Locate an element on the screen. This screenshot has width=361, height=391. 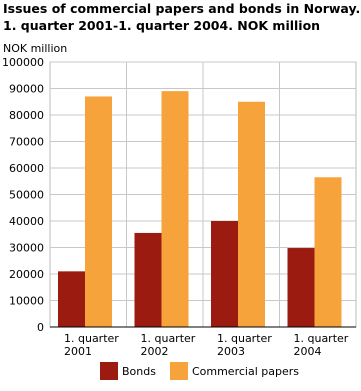
x-tick-label-line: 2002 is located at coordinates (155, 351).